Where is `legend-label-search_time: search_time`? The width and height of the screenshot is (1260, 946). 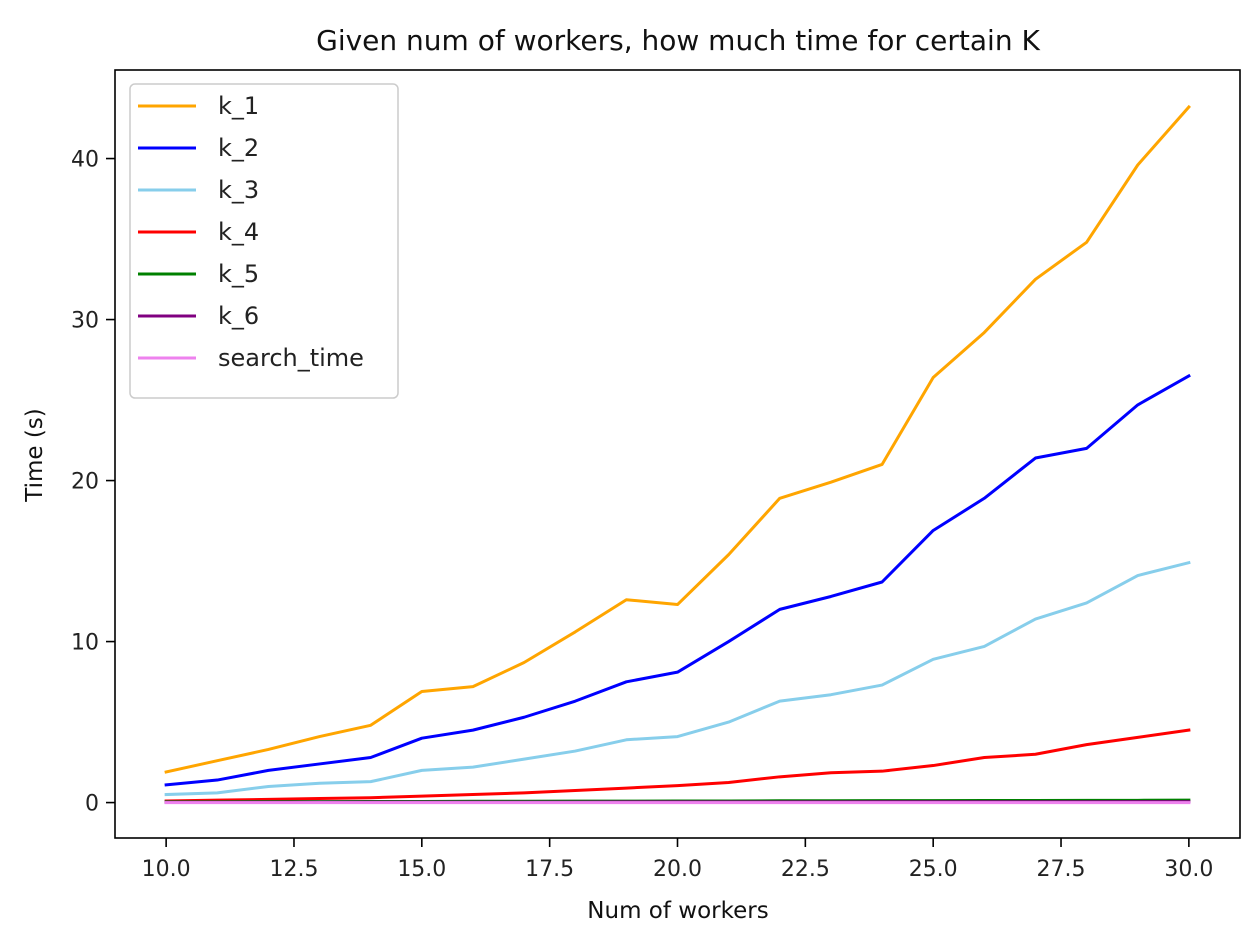 legend-label-search_time: search_time is located at coordinates (291, 358).